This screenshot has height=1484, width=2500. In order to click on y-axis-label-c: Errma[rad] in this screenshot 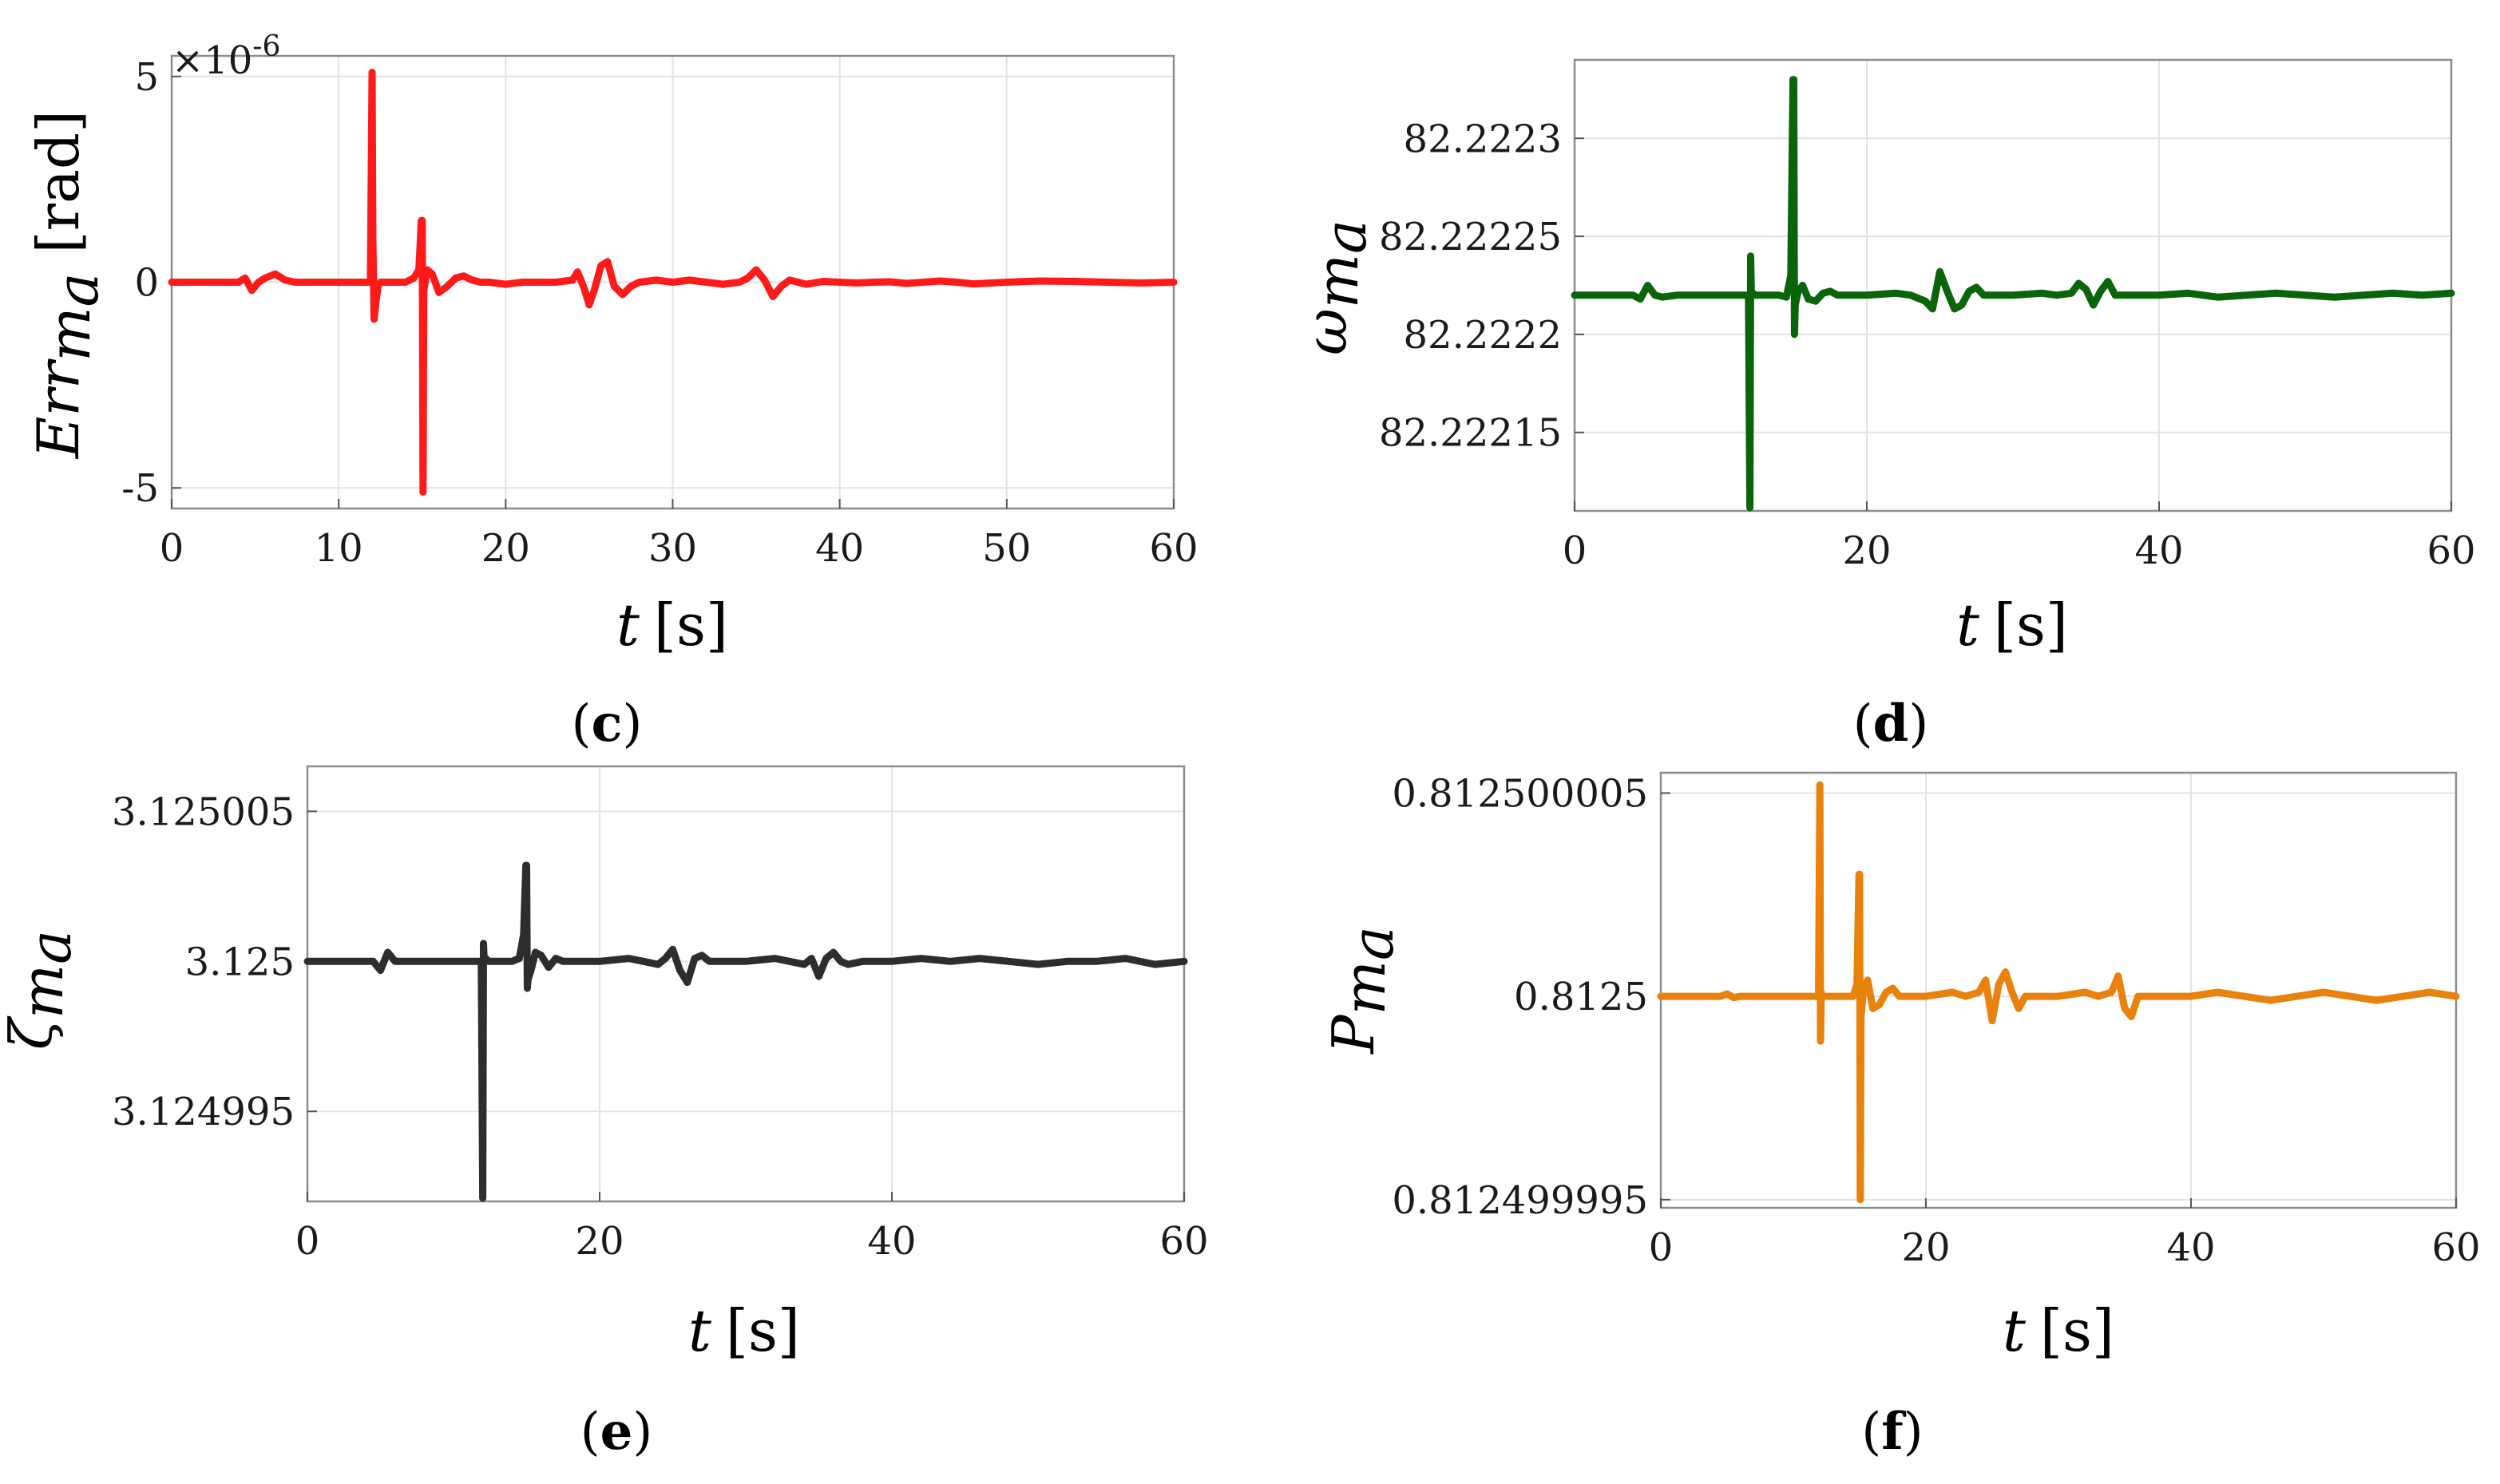, I will do `click(68, 285)`.